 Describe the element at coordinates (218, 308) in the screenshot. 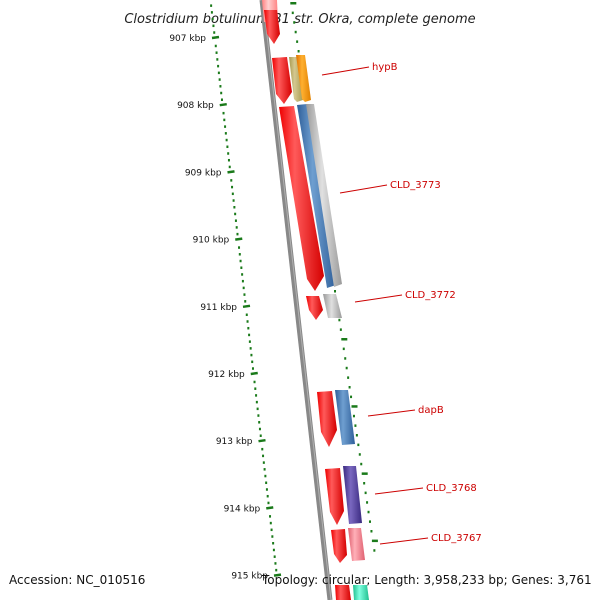

I see `ruler-tick-label: 911 kbp` at that location.